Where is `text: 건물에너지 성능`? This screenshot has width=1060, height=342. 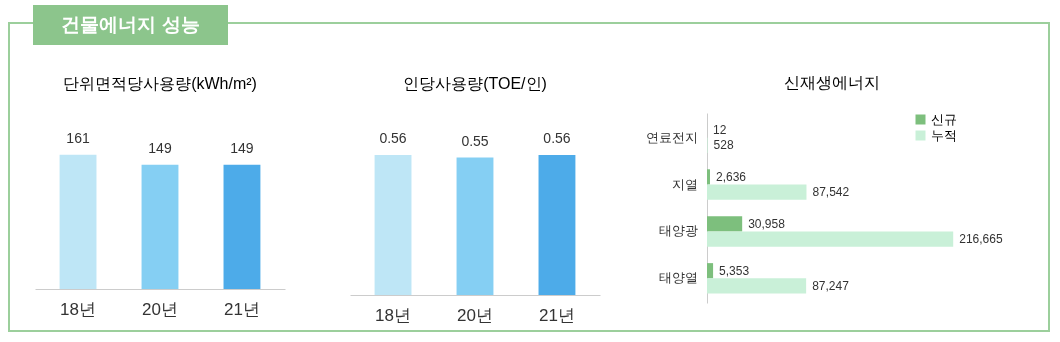 text: 건물에너지 성능 is located at coordinates (130, 25).